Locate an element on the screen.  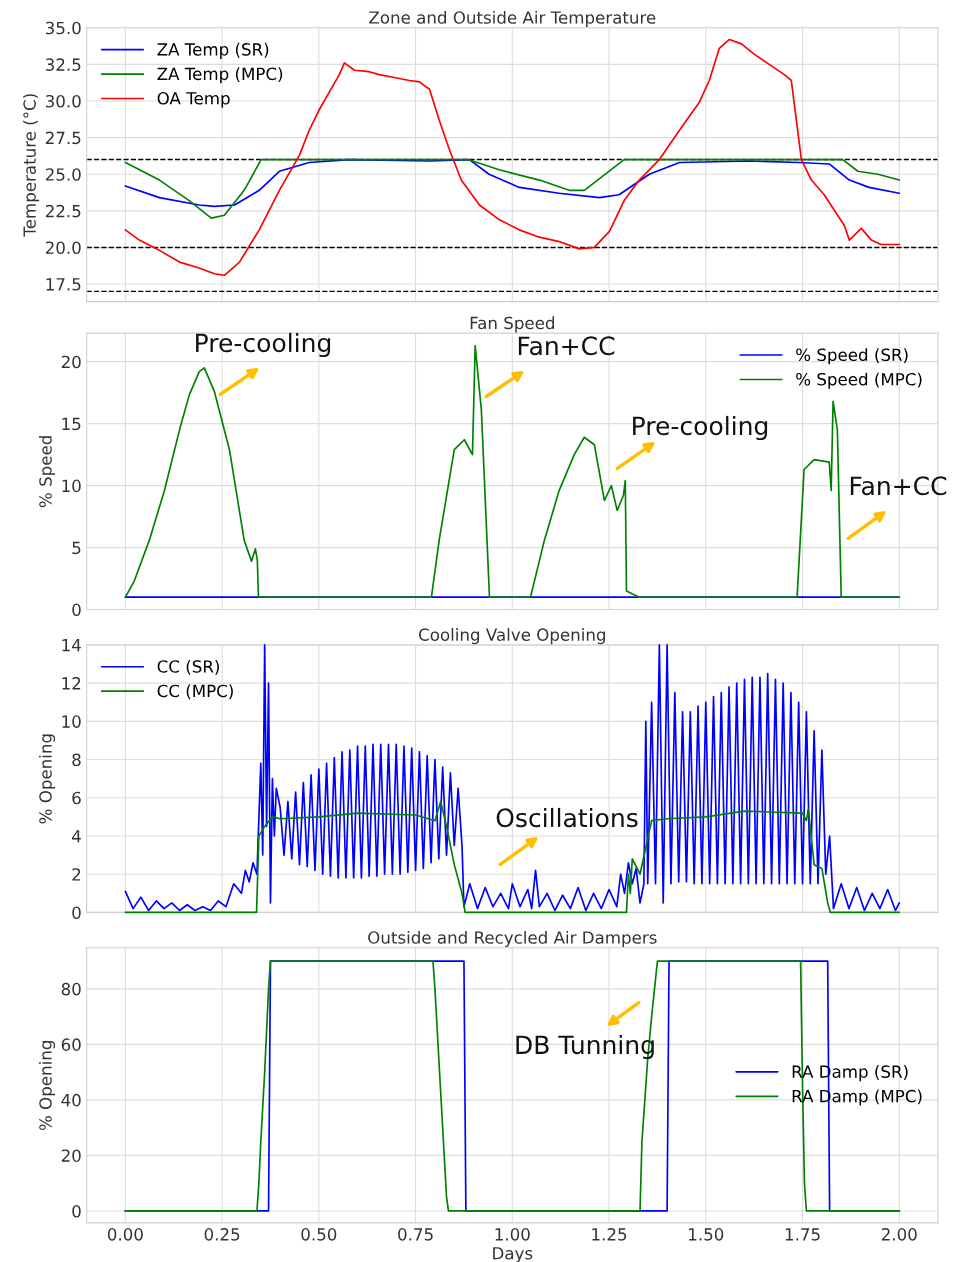
x-tick-label: 2.00 is located at coordinates (899, 1234).